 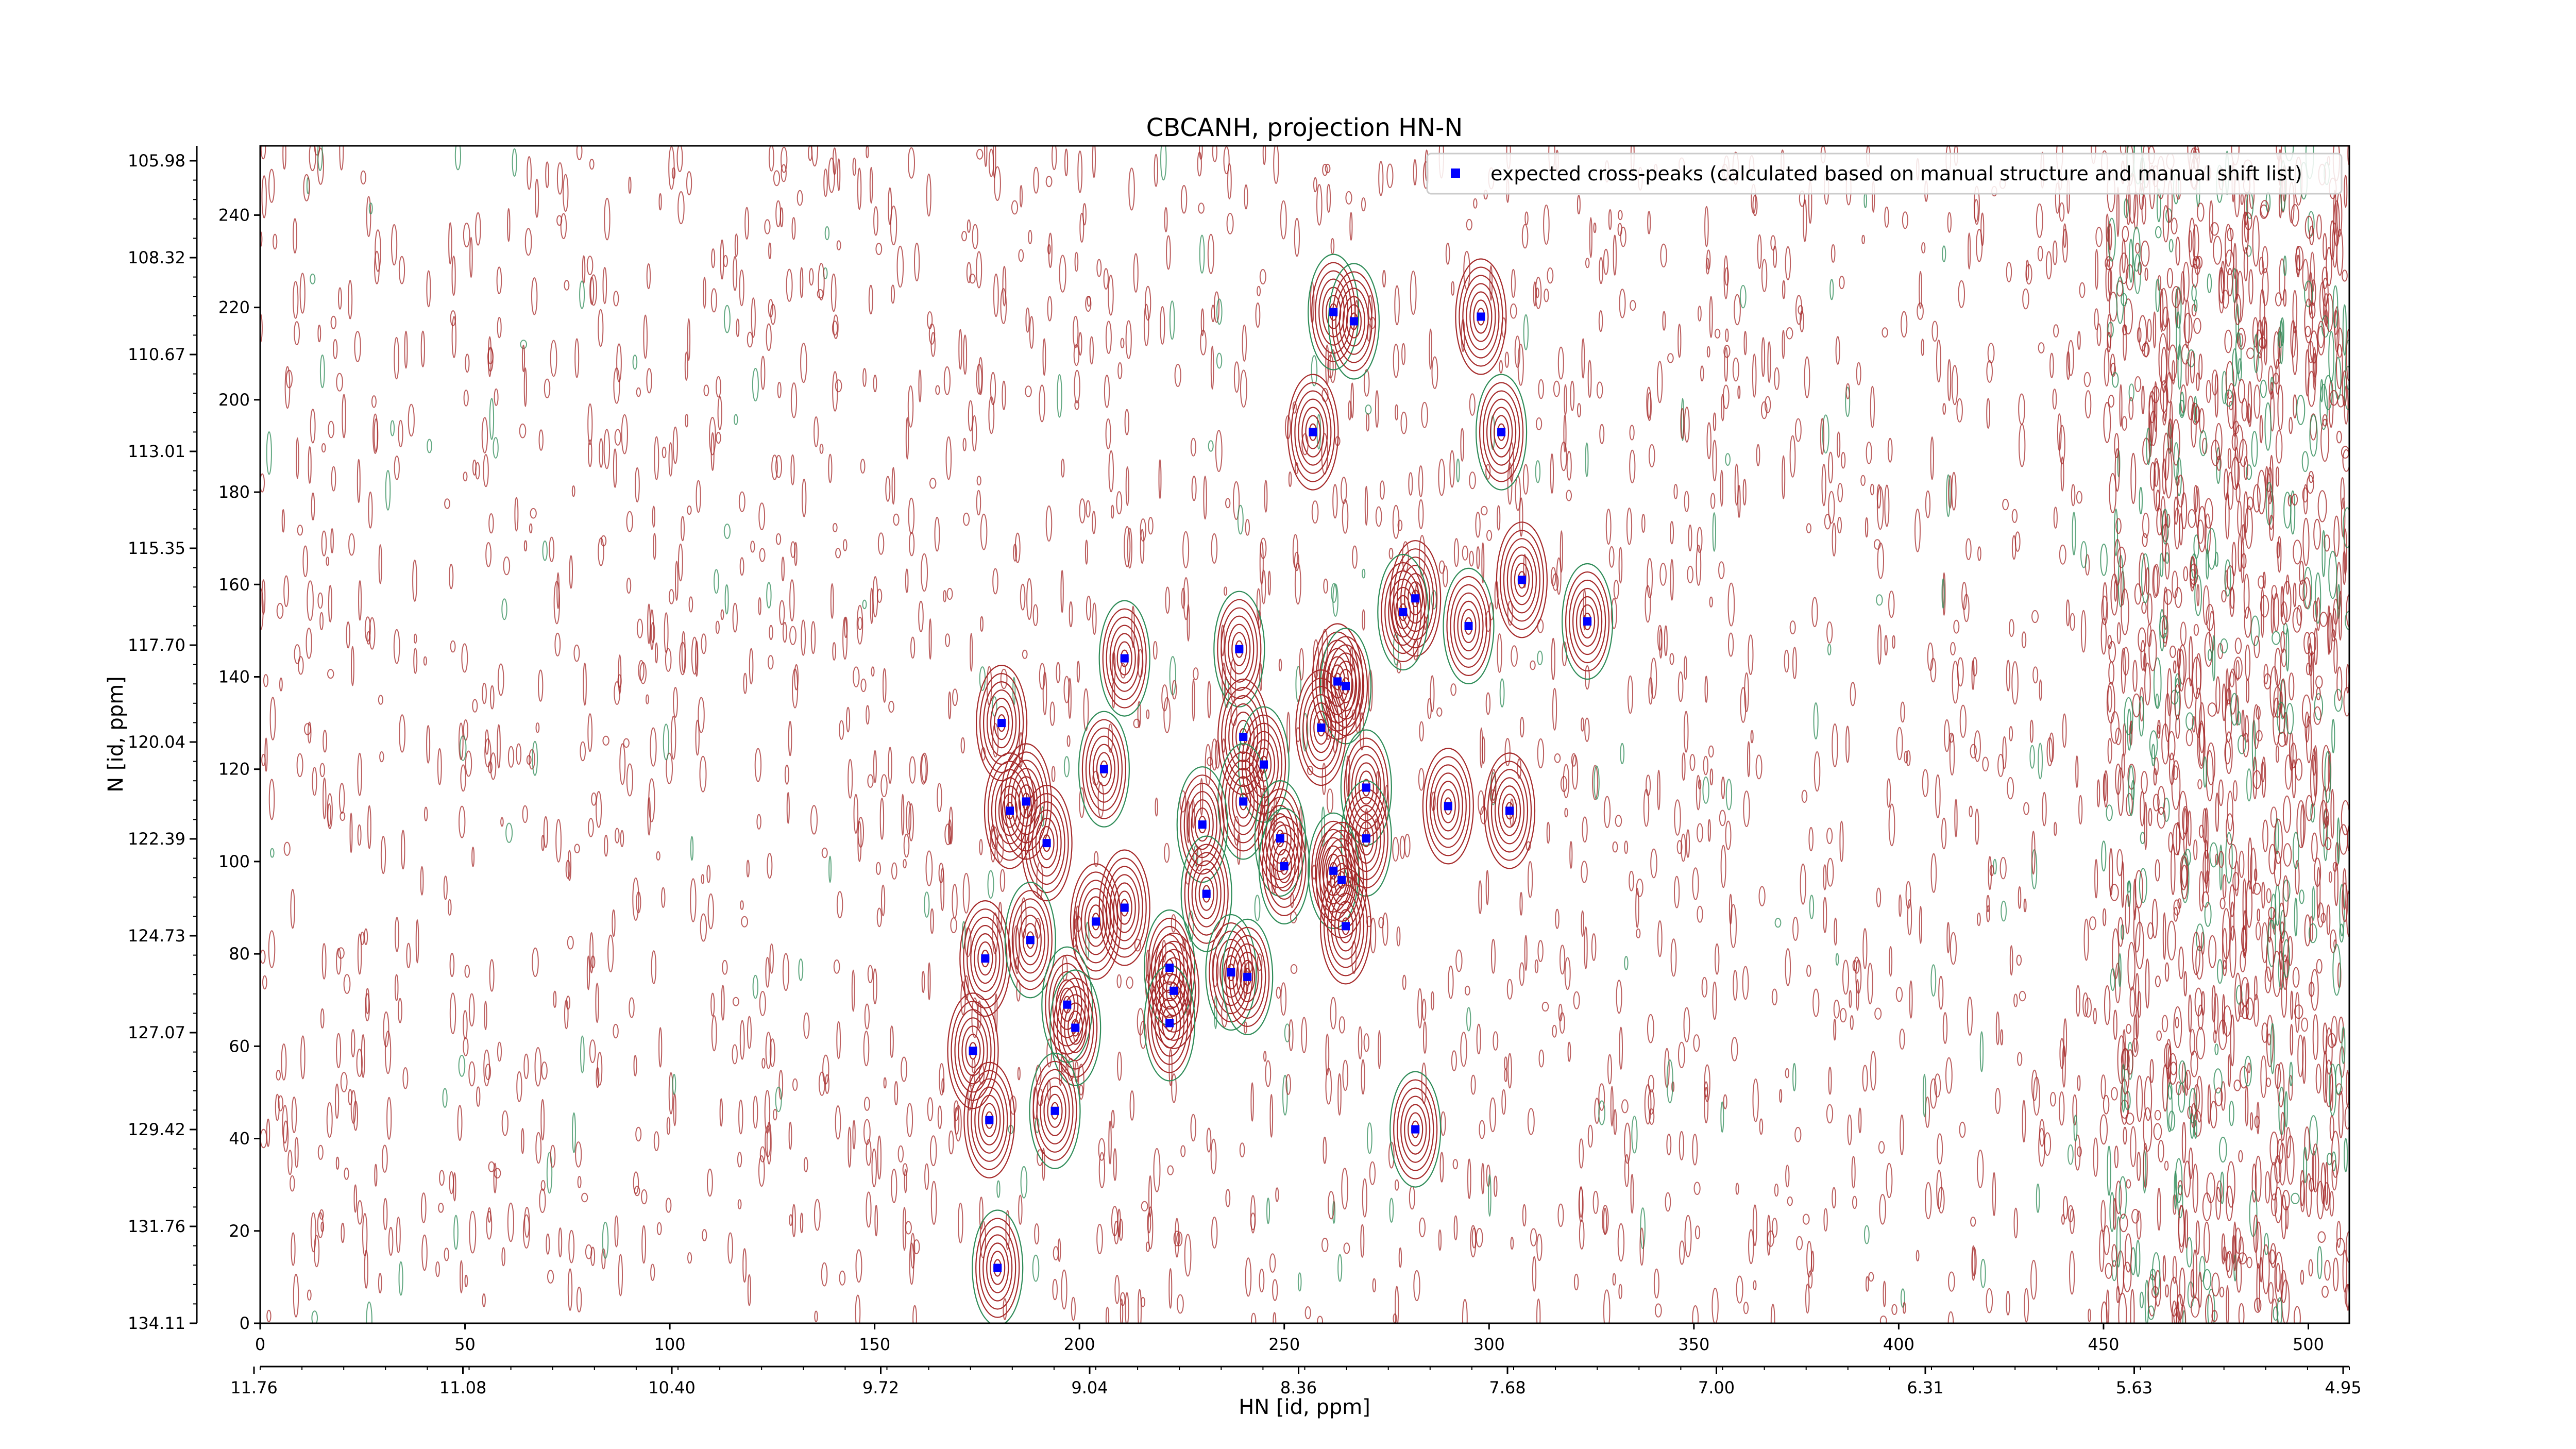 What do you see at coordinates (1884, 174) in the screenshot?
I see `legend-box` at bounding box center [1884, 174].